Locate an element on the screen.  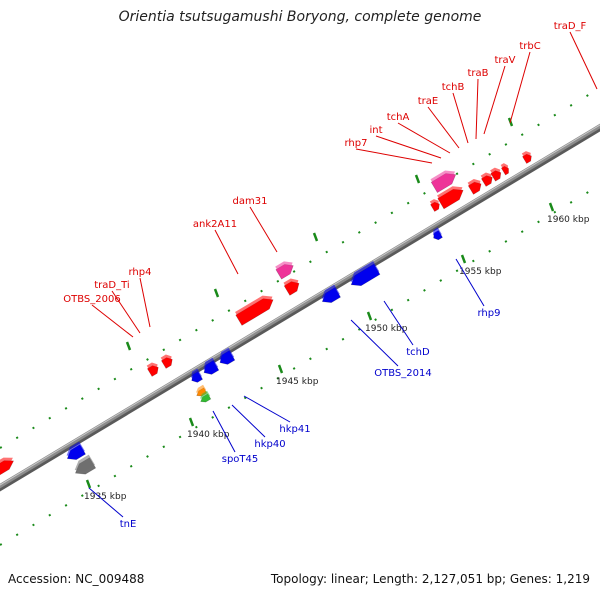
gene-label-hkp41: hkp41 is located at coordinates (294, 429).